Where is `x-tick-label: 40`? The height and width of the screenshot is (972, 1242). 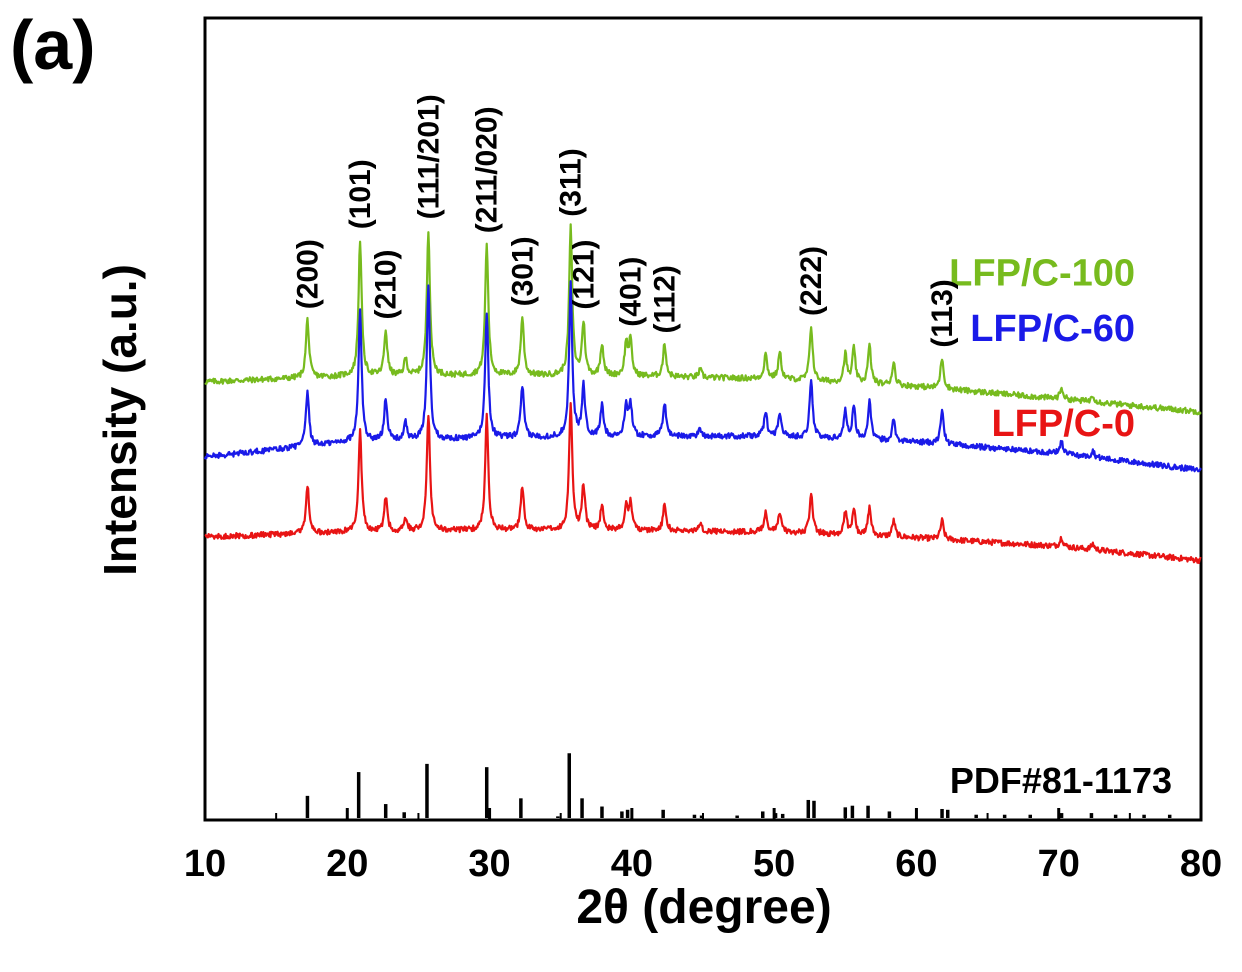
x-tick-label: 40 is located at coordinates (632, 864).